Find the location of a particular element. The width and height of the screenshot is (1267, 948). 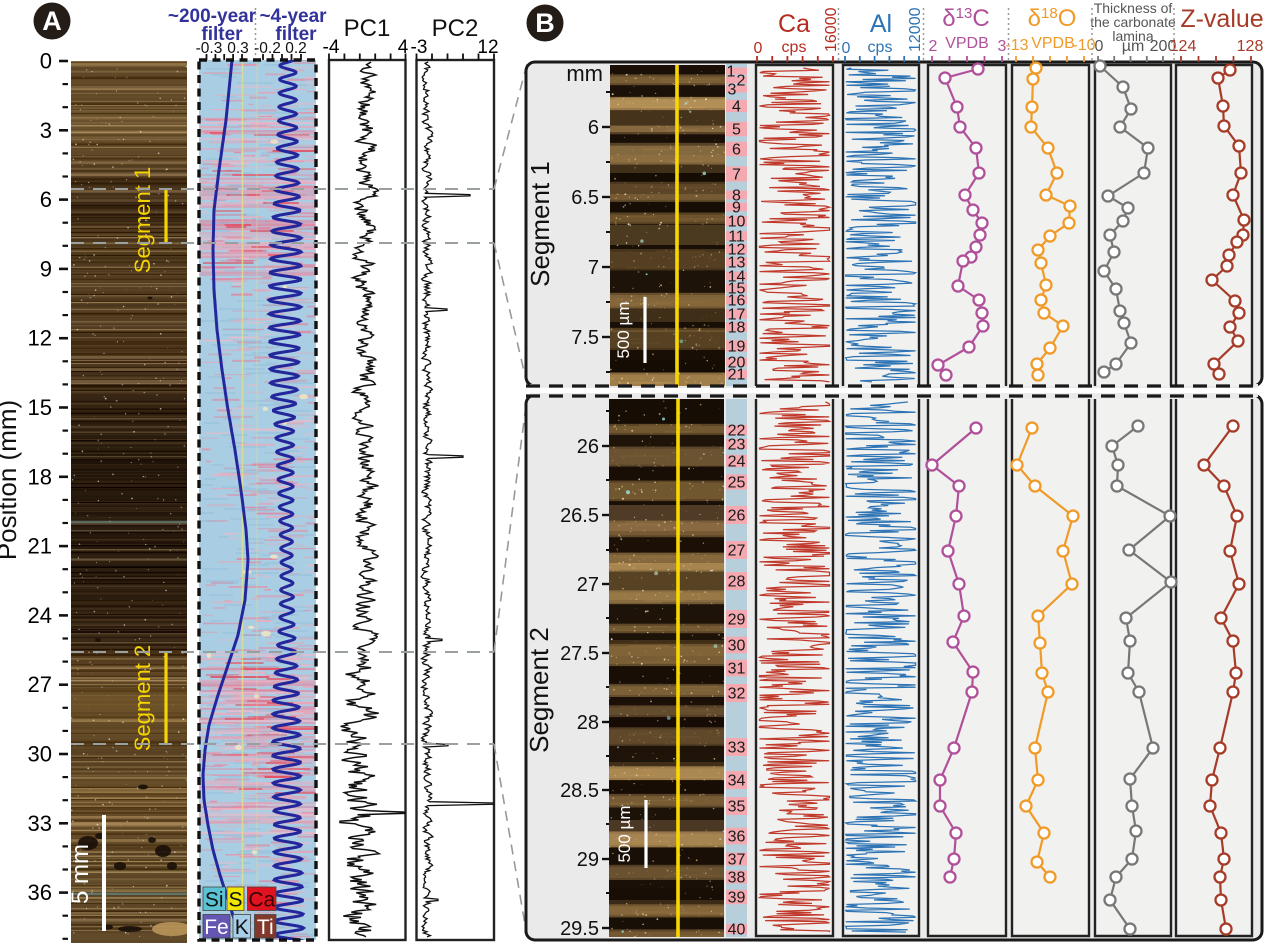

svg-text: 37 is located at coordinates (737, 860).